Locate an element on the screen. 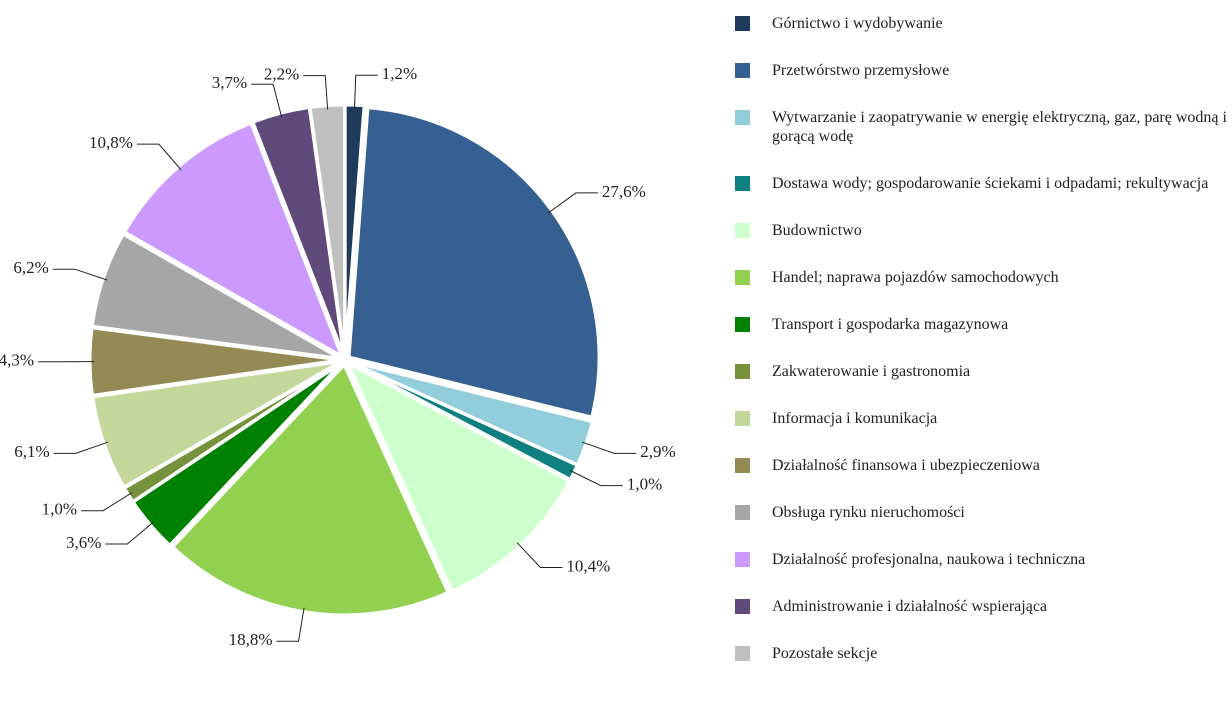 This screenshot has width=1232, height=711. data-label: 2,9% is located at coordinates (657, 451).